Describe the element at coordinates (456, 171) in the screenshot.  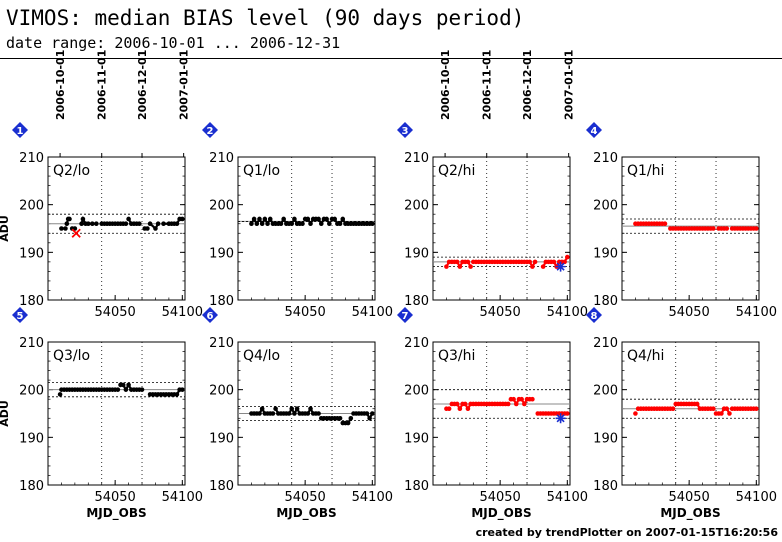
I see `panel-label: Q2/hi` at that location.